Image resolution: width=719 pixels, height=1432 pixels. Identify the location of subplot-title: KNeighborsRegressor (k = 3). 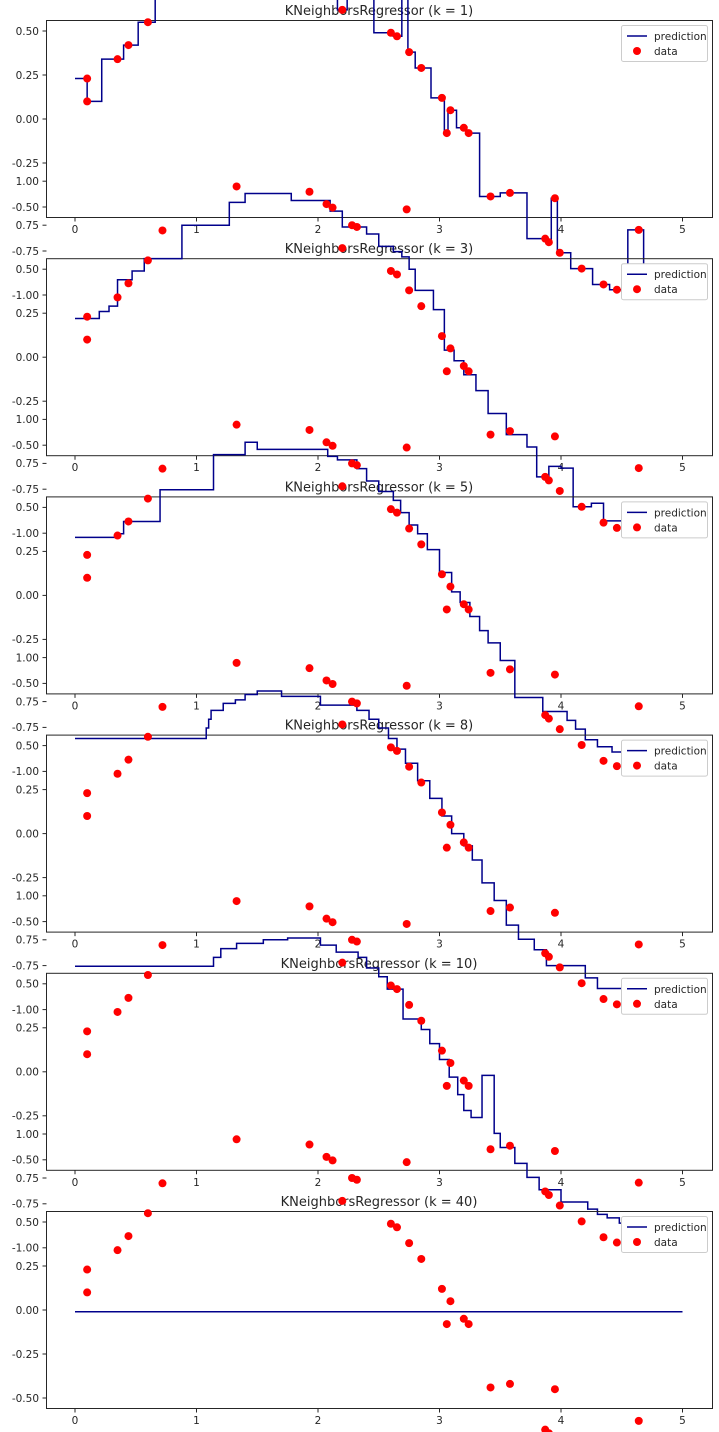
(379, 249).